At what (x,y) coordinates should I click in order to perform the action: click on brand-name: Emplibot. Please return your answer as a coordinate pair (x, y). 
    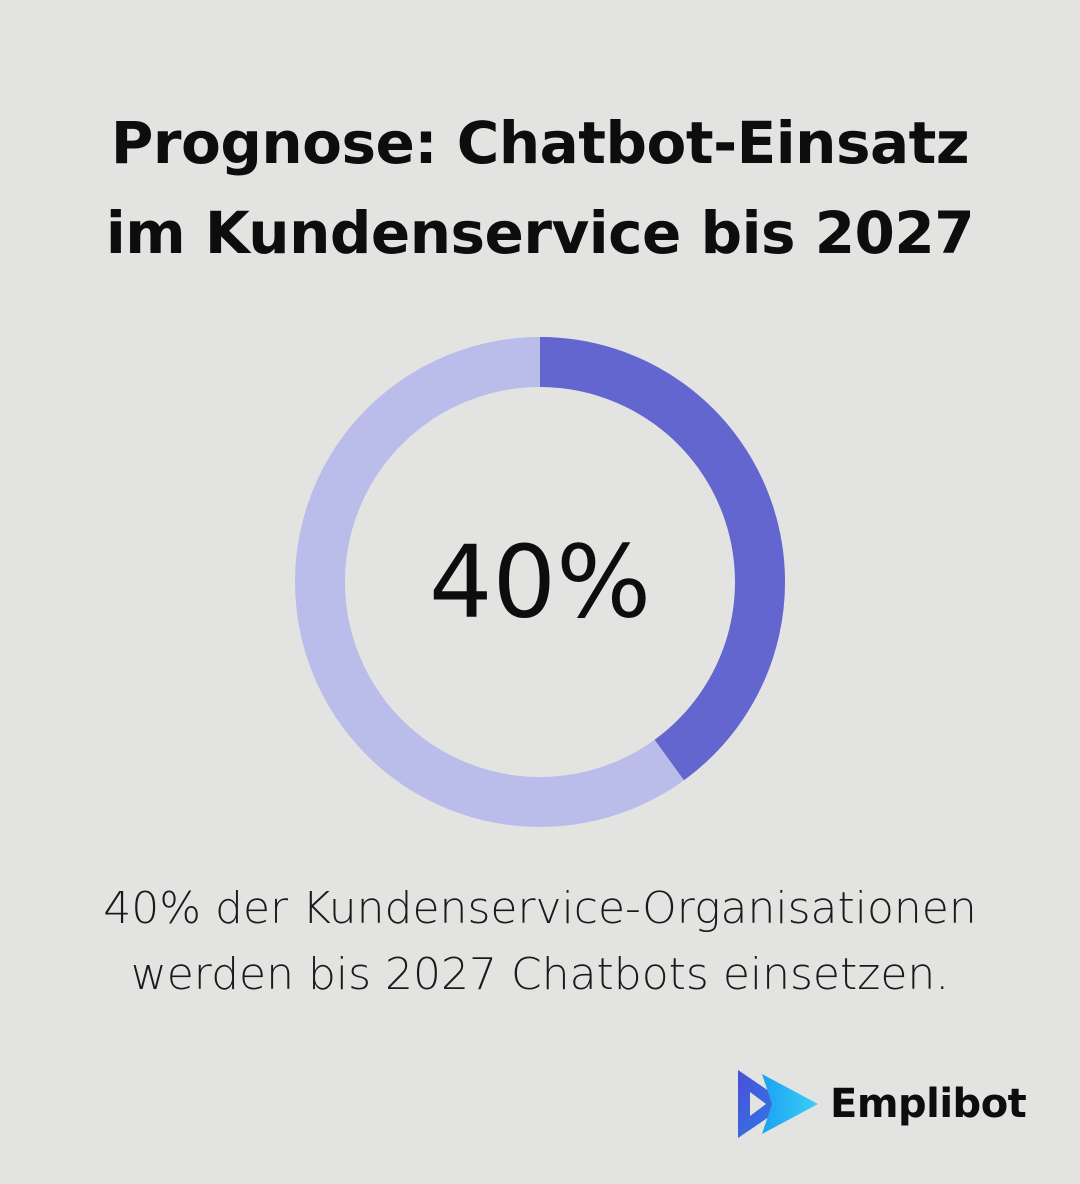
    Looking at the image, I should click on (928, 1104).